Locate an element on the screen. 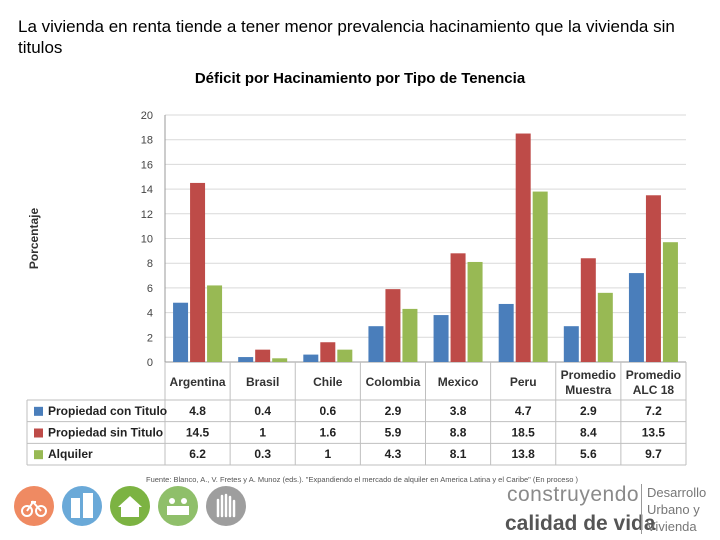 The height and width of the screenshot is (540, 720). table-cell-value: 18.5 is located at coordinates (524, 433).